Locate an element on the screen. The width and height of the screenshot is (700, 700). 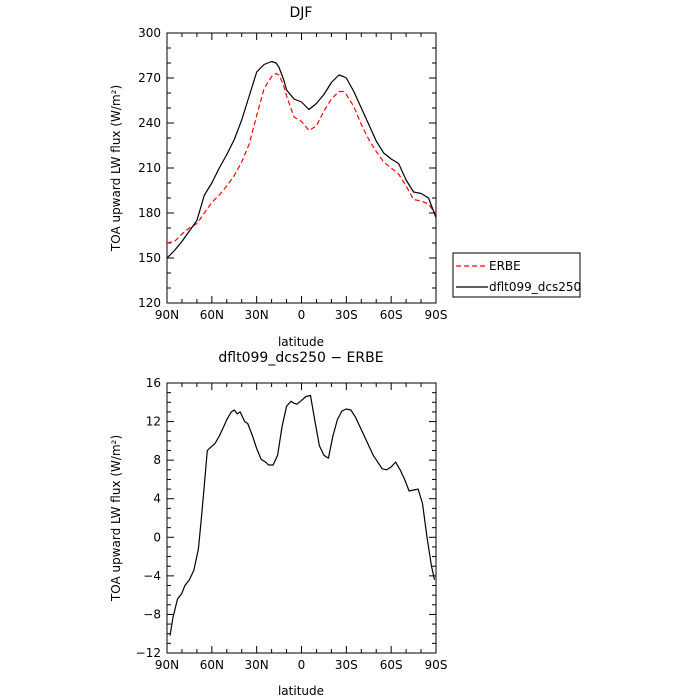
y-tick-label: 180 is located at coordinates (149, 213).